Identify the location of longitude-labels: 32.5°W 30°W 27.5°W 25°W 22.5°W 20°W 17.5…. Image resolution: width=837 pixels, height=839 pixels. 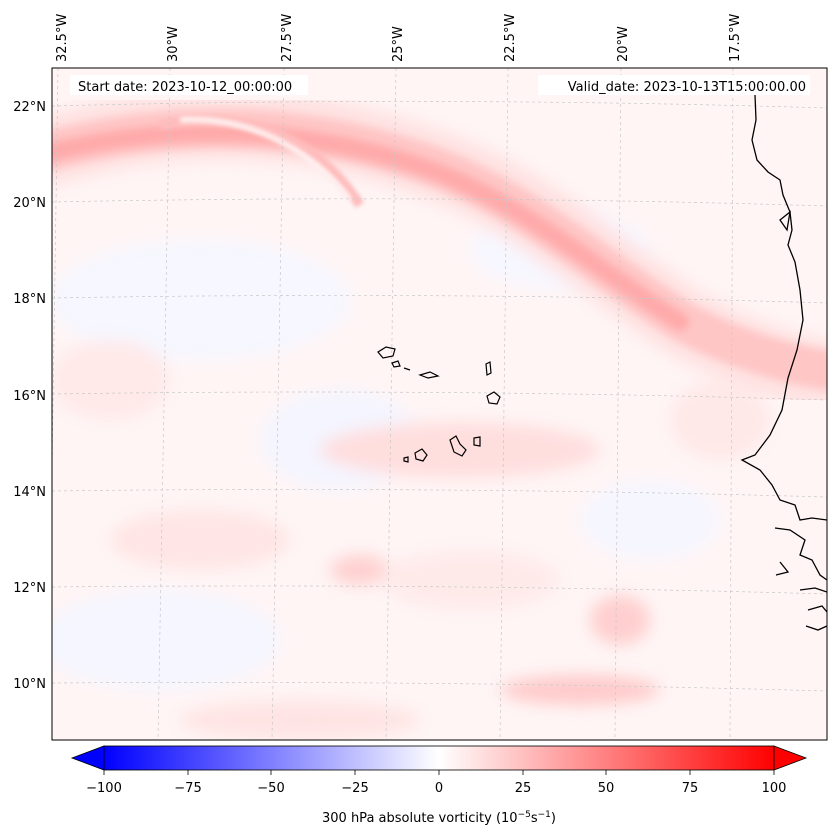
(399, 38).